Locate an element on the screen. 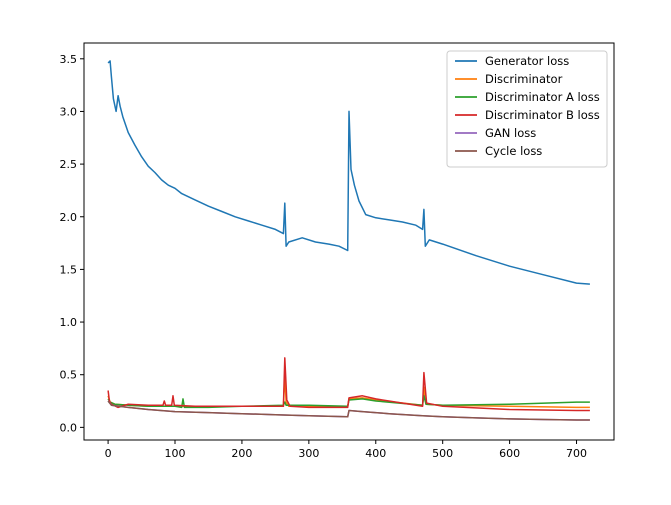  x-tick-label: 0 is located at coordinates (108, 453).